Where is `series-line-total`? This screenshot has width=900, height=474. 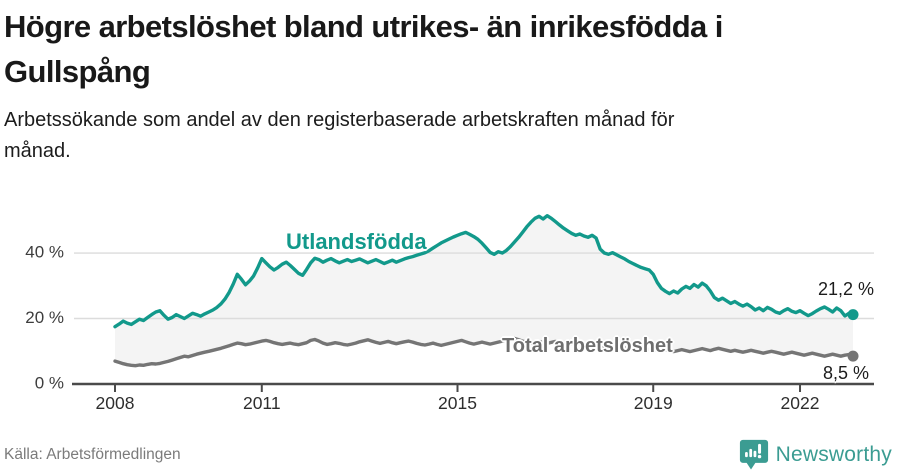
series-line-total is located at coordinates (484, 352).